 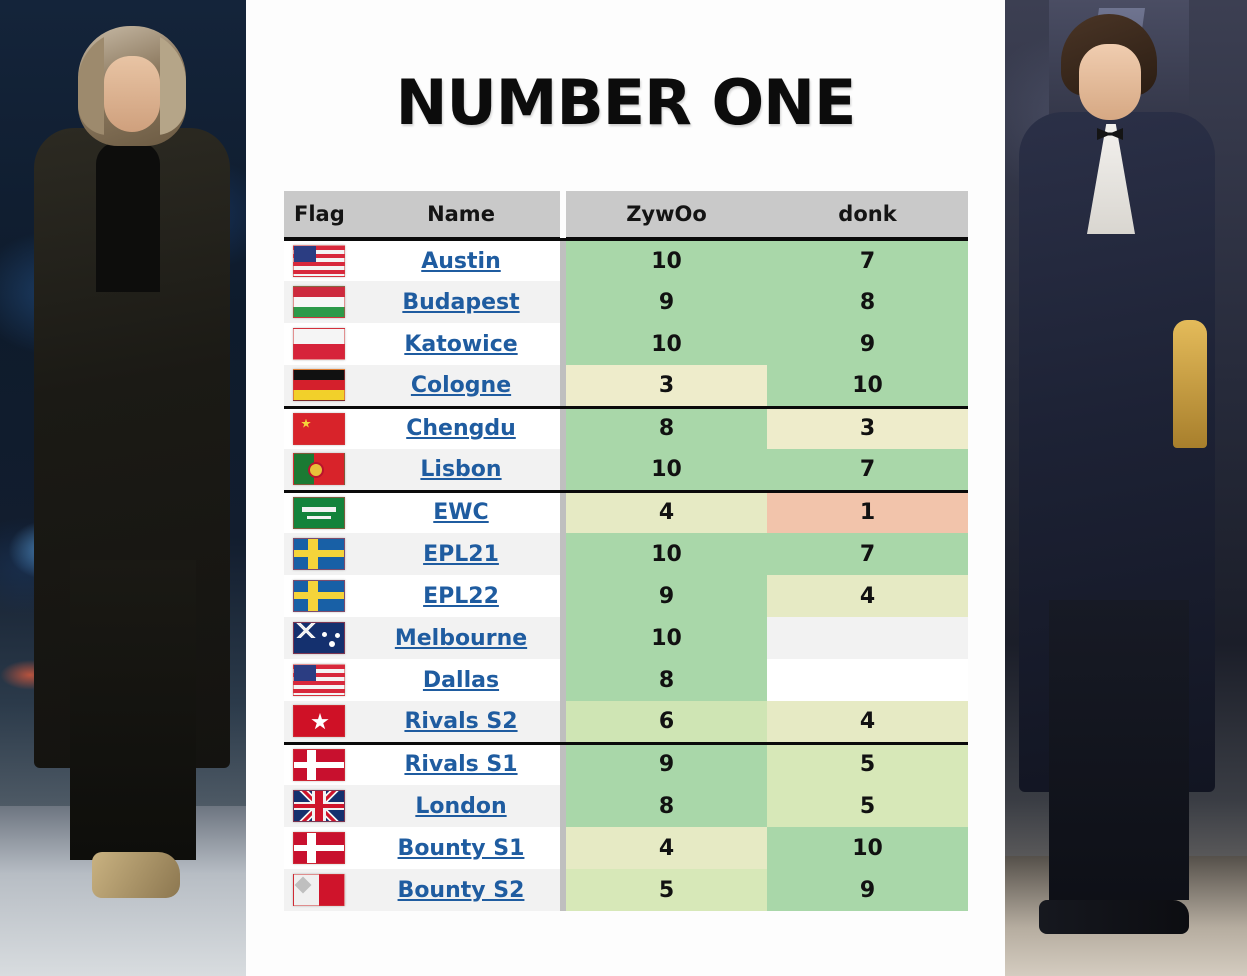 I want to click on column-header-name: Name, so click(x=461, y=216).